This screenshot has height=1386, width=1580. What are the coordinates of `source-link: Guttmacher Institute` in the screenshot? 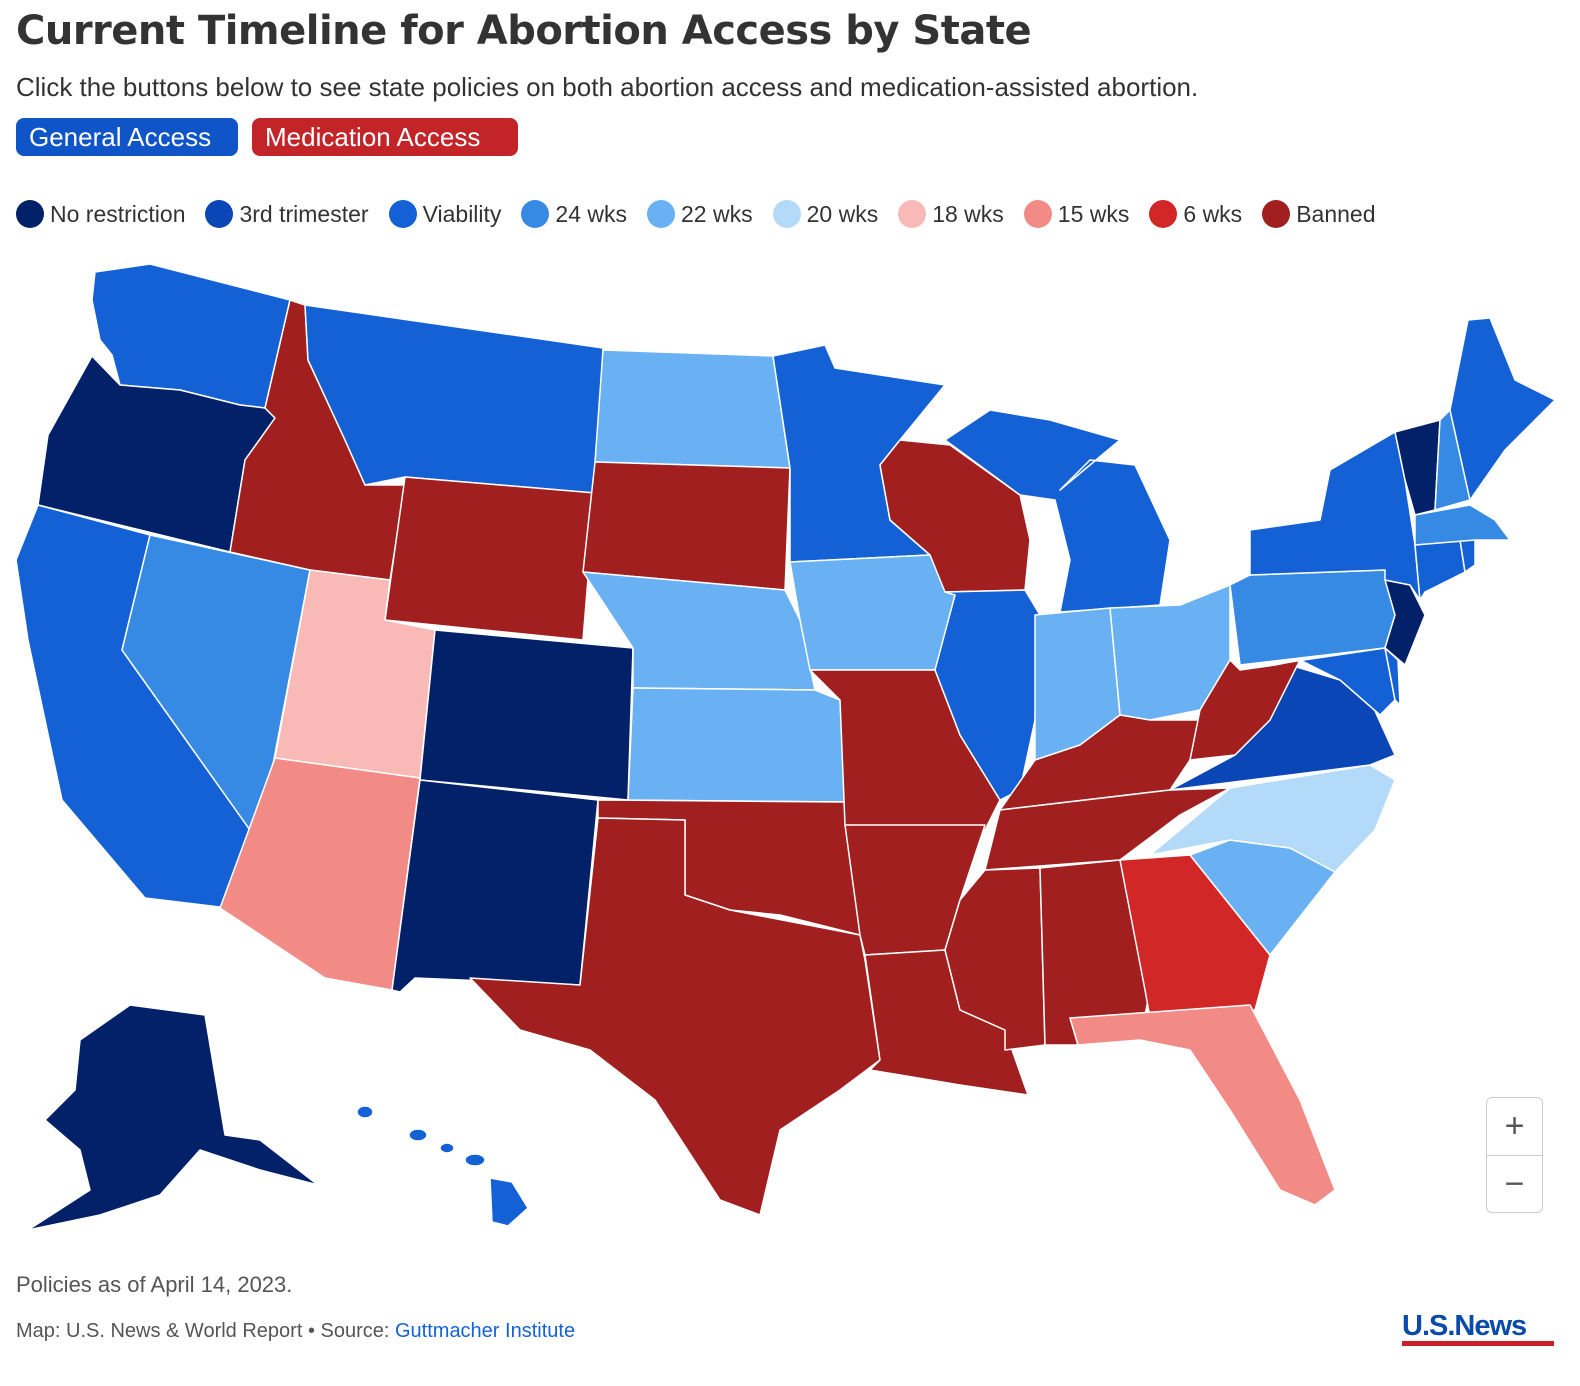 It's located at (485, 1331).